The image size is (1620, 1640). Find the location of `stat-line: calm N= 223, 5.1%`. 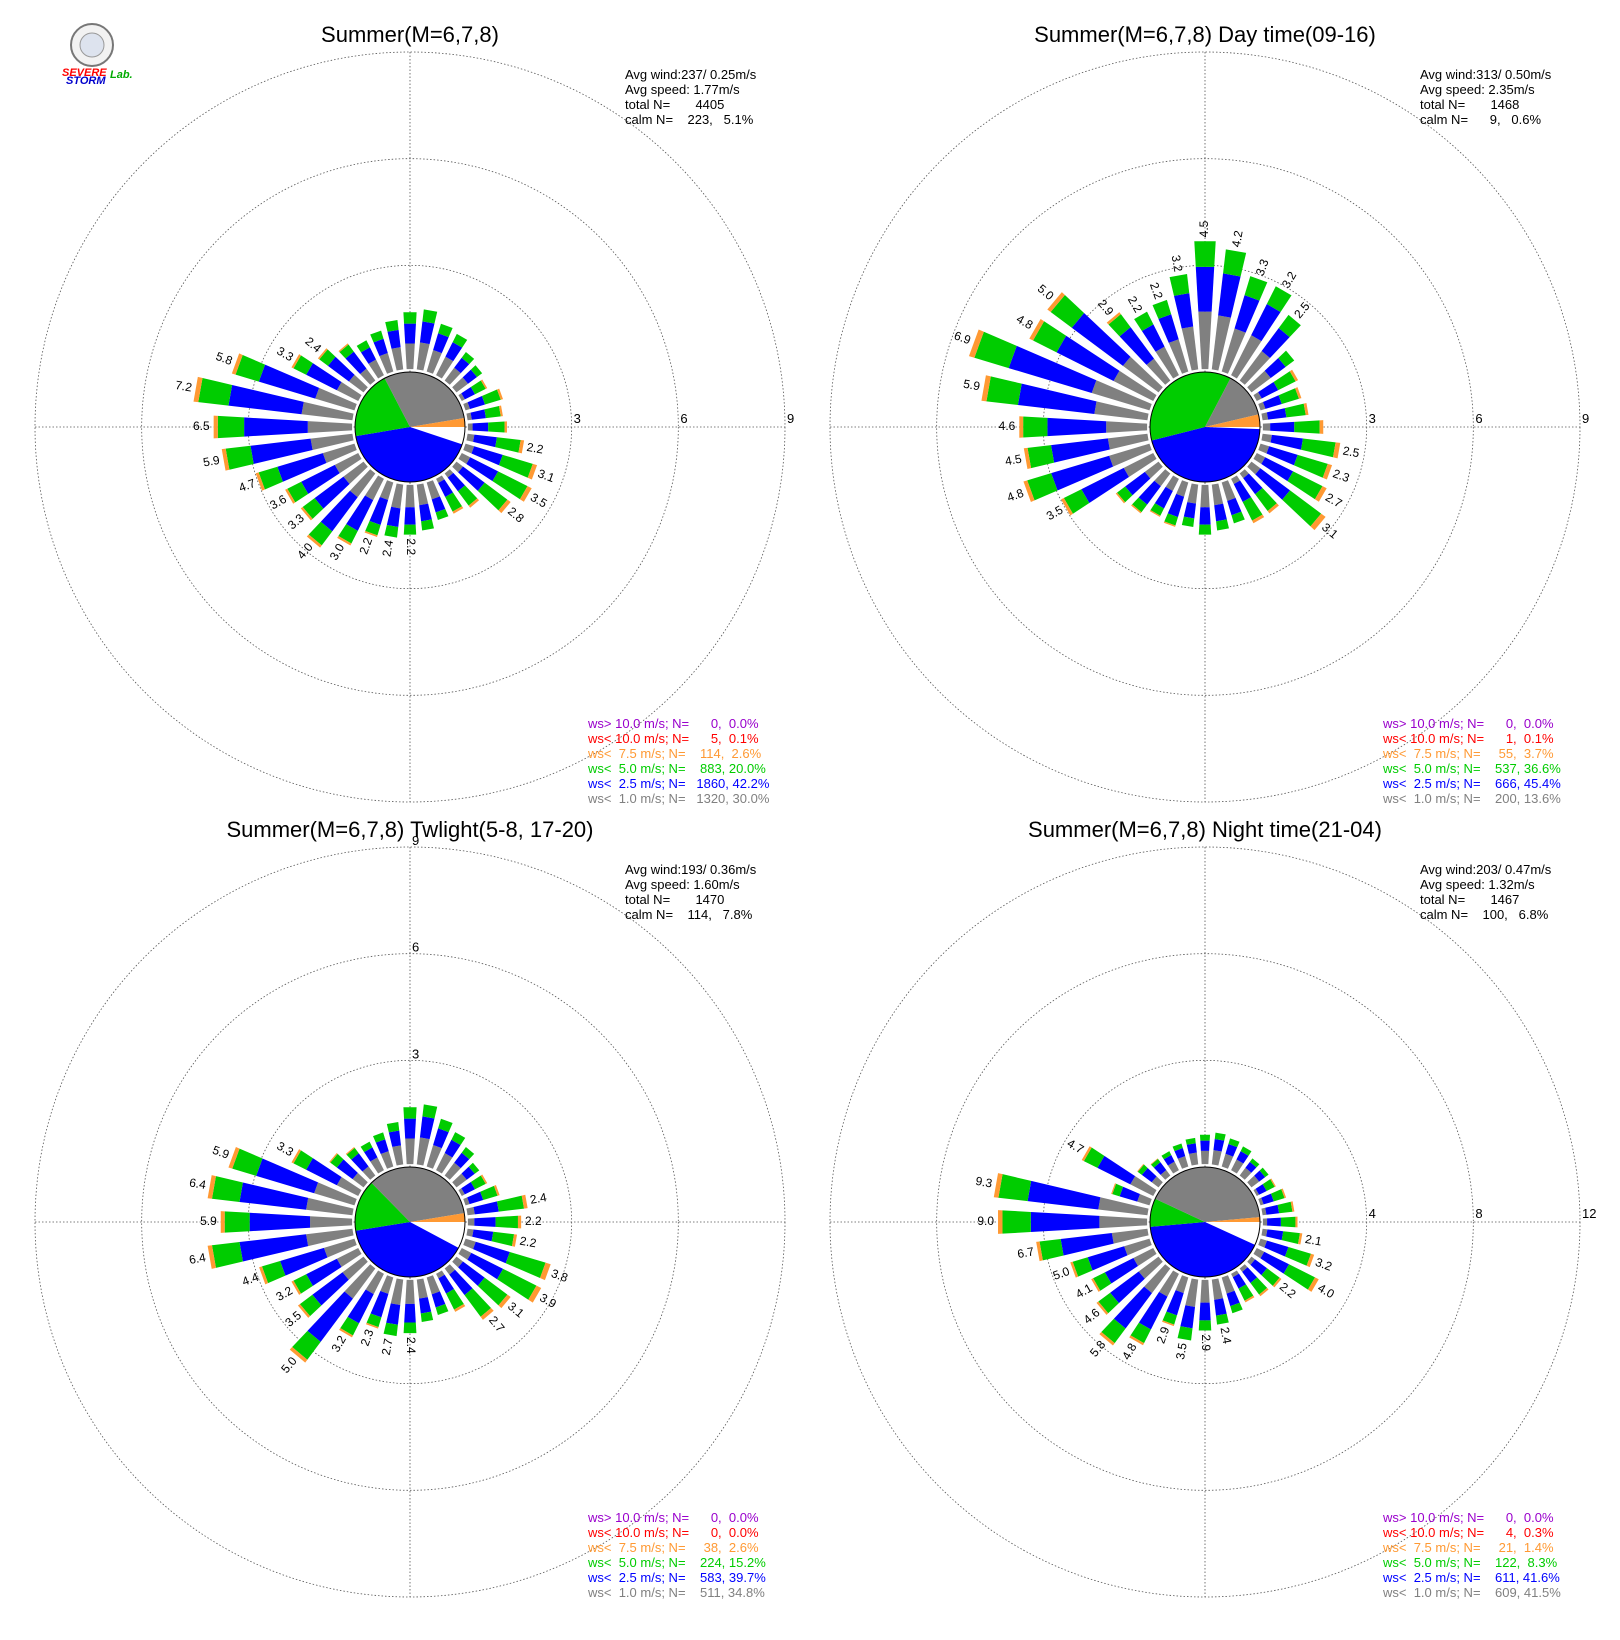

stat-line: calm N= 223, 5.1% is located at coordinates (689, 119).